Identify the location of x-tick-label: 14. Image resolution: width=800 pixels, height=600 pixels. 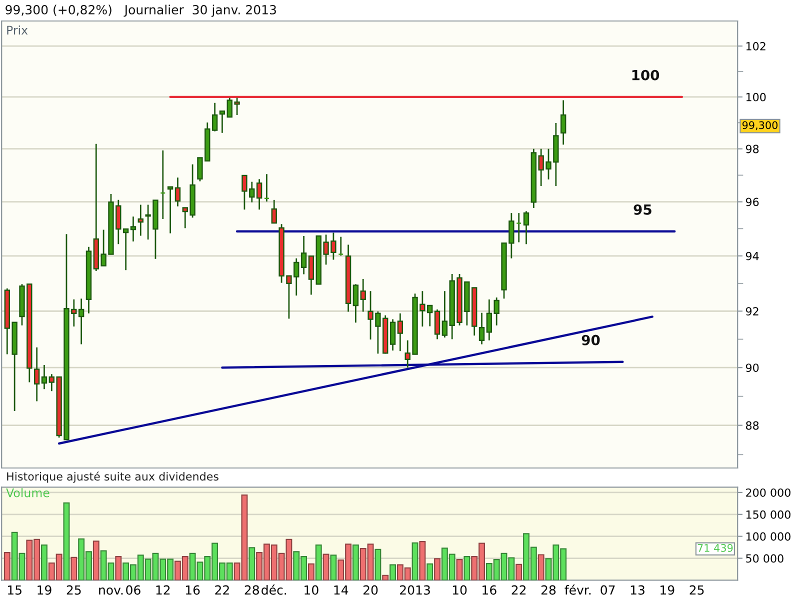
(341, 590).